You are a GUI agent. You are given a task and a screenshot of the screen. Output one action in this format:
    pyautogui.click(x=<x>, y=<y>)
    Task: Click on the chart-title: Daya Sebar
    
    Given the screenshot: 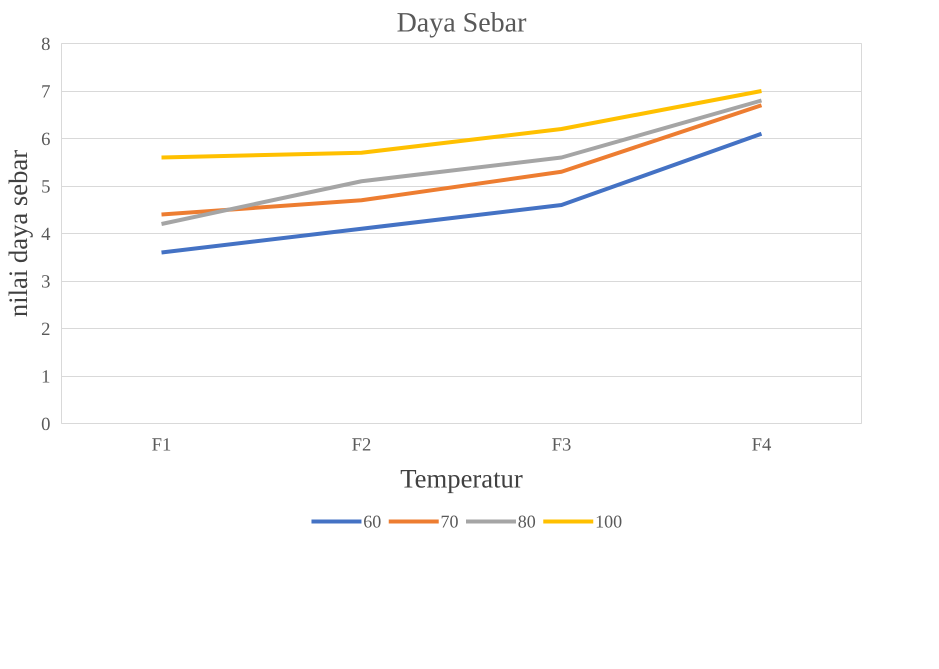 What is the action you would take?
    pyautogui.click(x=462, y=23)
    